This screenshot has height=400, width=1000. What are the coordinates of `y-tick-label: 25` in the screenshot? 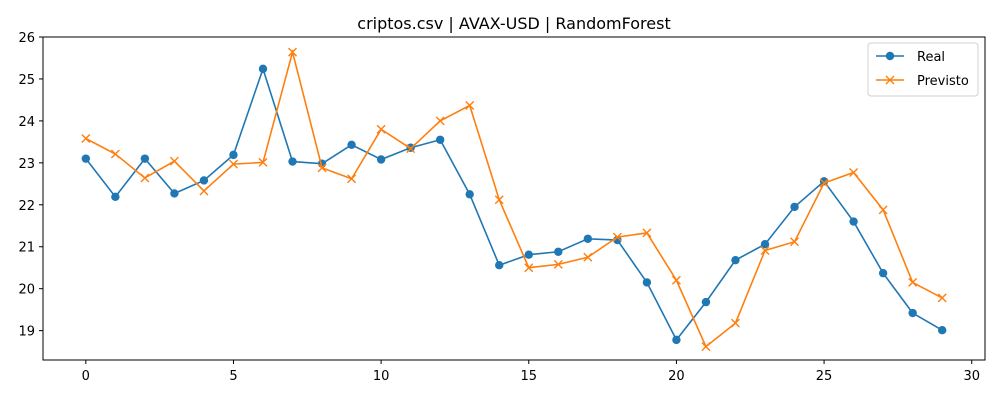 It's located at (26, 80).